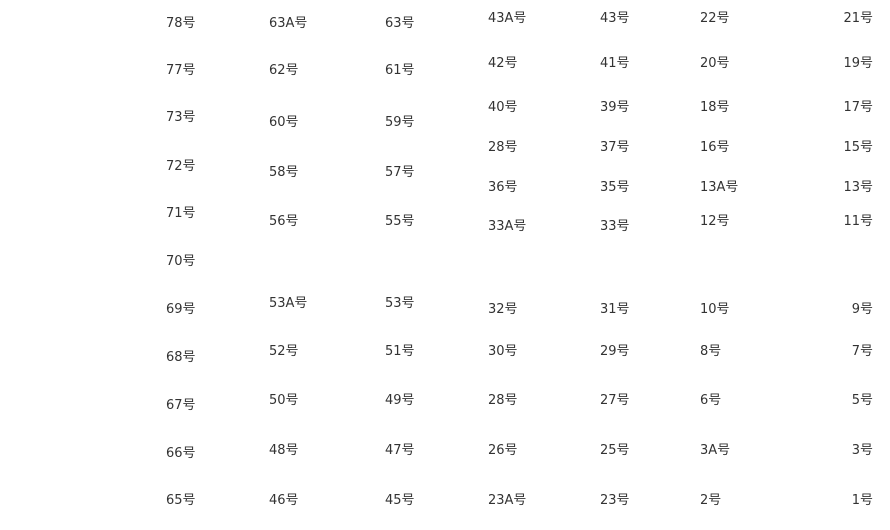  I want to click on unit-label: 69号, so click(181, 309).